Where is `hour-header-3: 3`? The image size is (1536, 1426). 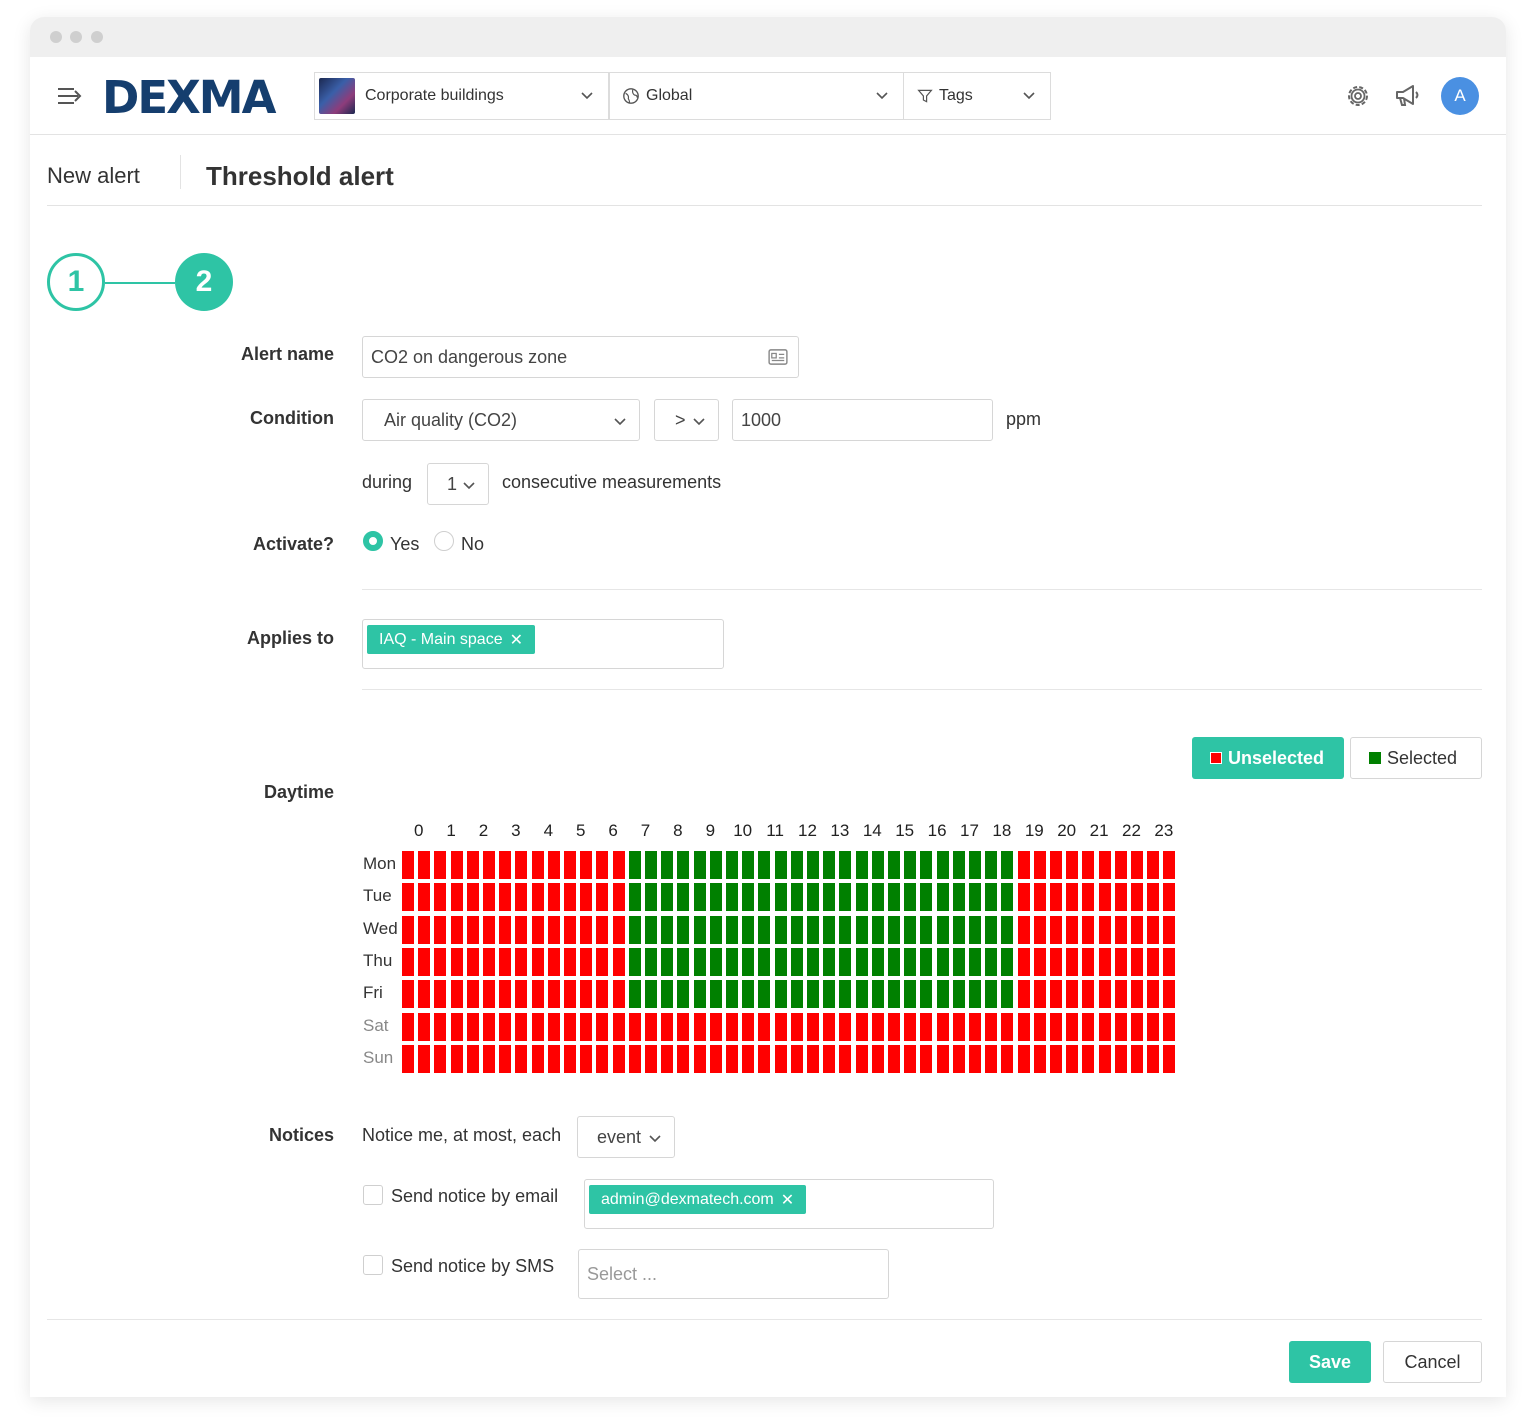
hour-header-3: 3 is located at coordinates (516, 830).